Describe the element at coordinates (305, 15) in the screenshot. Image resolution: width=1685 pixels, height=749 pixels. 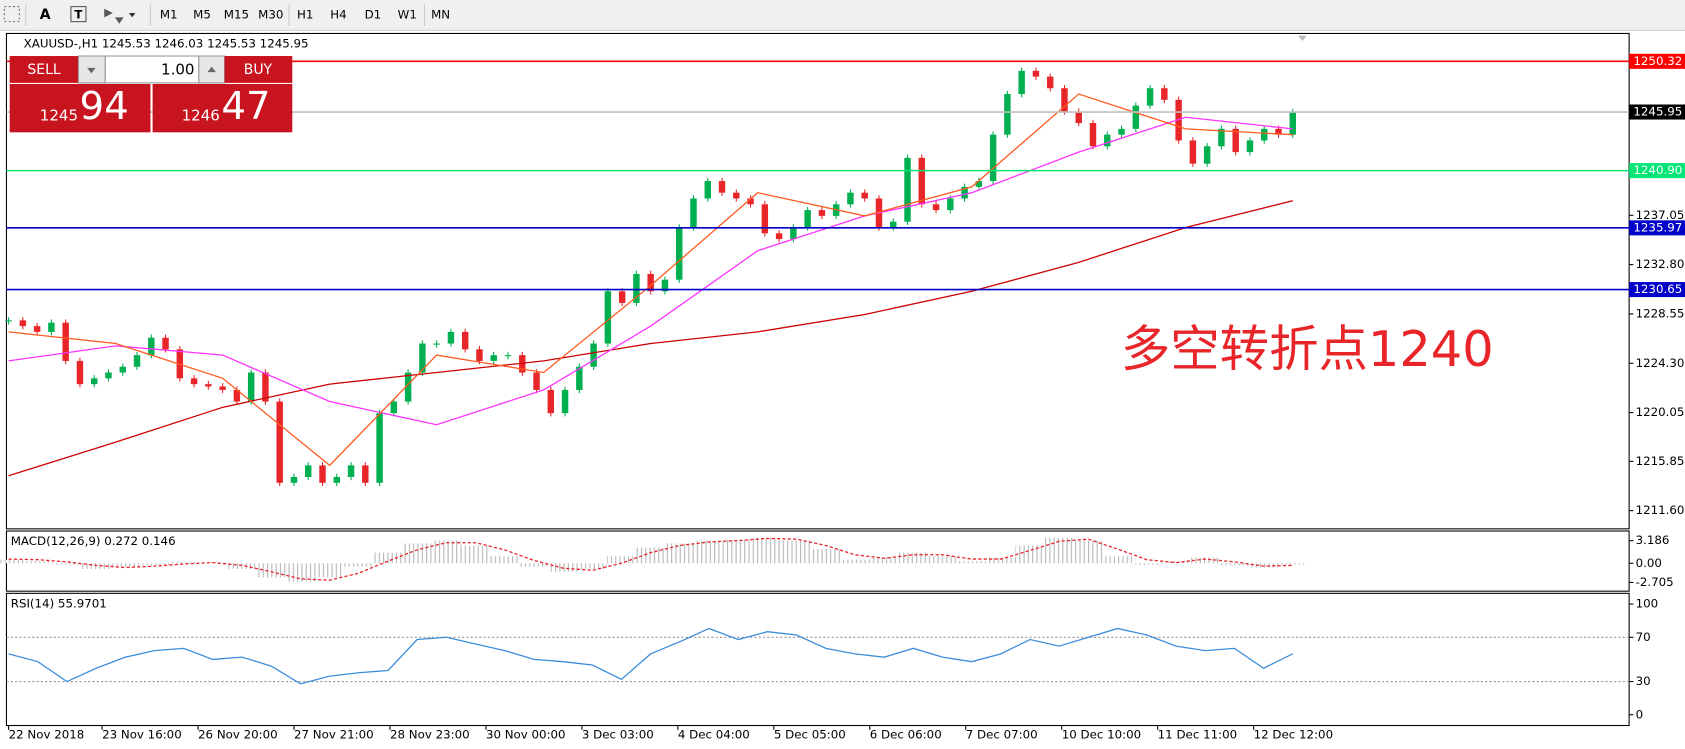
I see `timeframe-button: H1` at that location.